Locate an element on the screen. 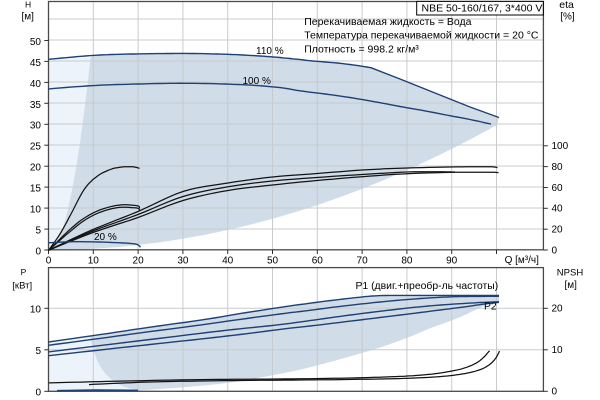 The height and width of the screenshot is (400, 600). svg-text: NBE 50-160/167, 3*400 V is located at coordinates (482, 9).